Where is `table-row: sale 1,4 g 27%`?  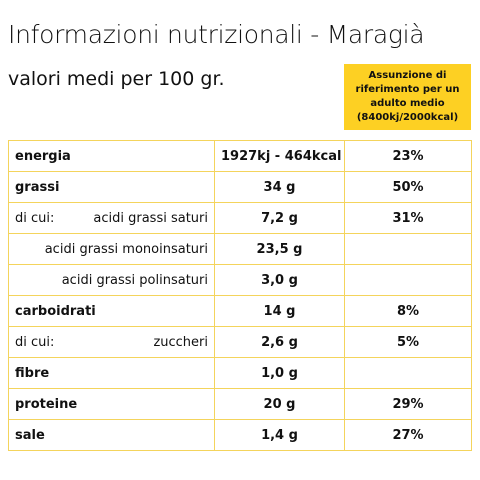 table-row: sale 1,4 g 27% is located at coordinates (240, 435).